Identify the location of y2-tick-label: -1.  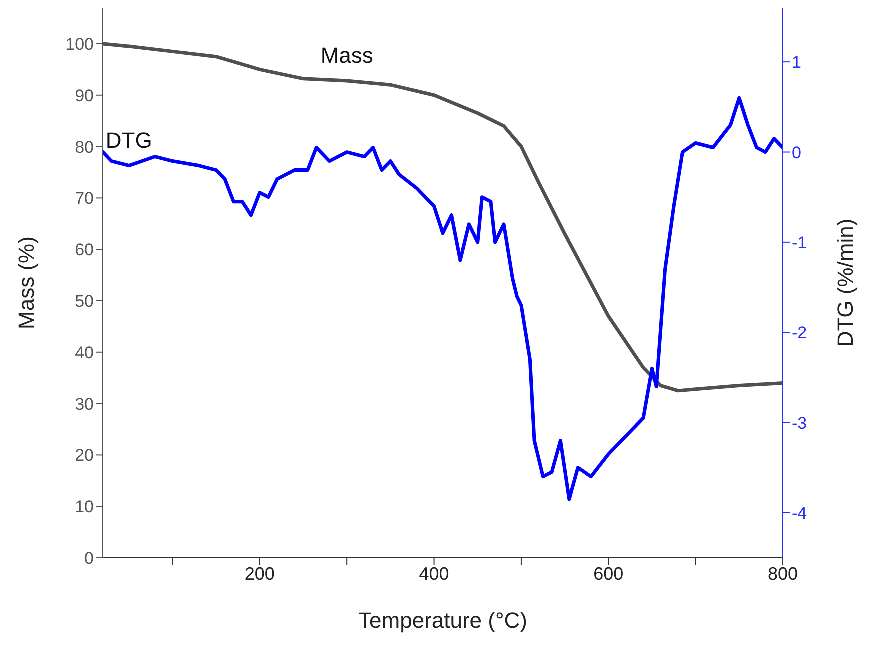
(800, 242).